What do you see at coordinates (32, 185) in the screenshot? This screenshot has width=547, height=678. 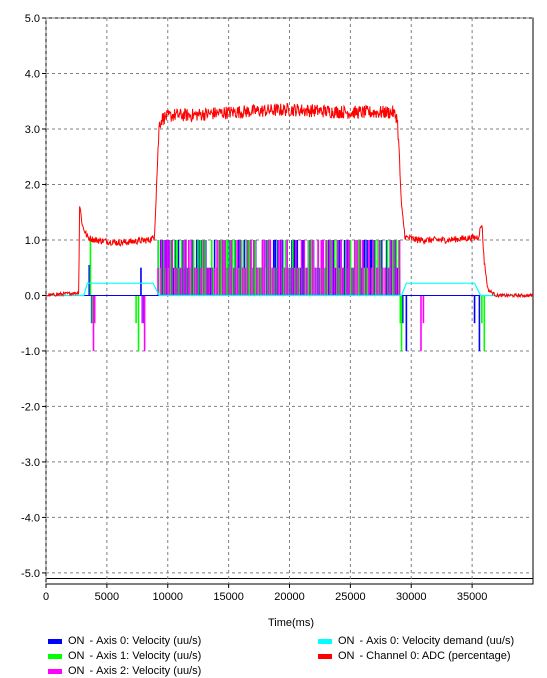 I see `y-tick-label: 2.0` at bounding box center [32, 185].